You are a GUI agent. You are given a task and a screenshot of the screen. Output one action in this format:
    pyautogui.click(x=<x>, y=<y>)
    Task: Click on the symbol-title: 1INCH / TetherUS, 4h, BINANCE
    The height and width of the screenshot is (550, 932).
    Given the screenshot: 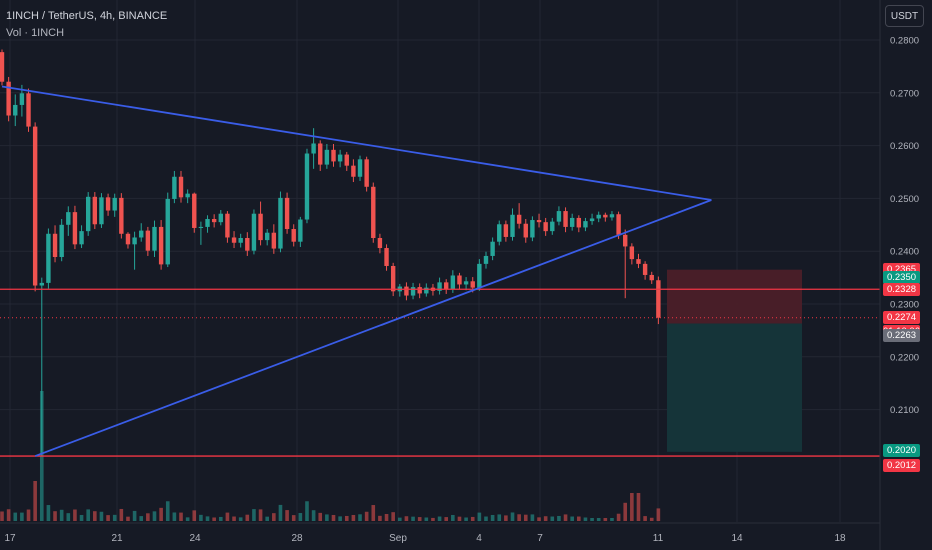 What is the action you would take?
    pyautogui.click(x=87, y=16)
    